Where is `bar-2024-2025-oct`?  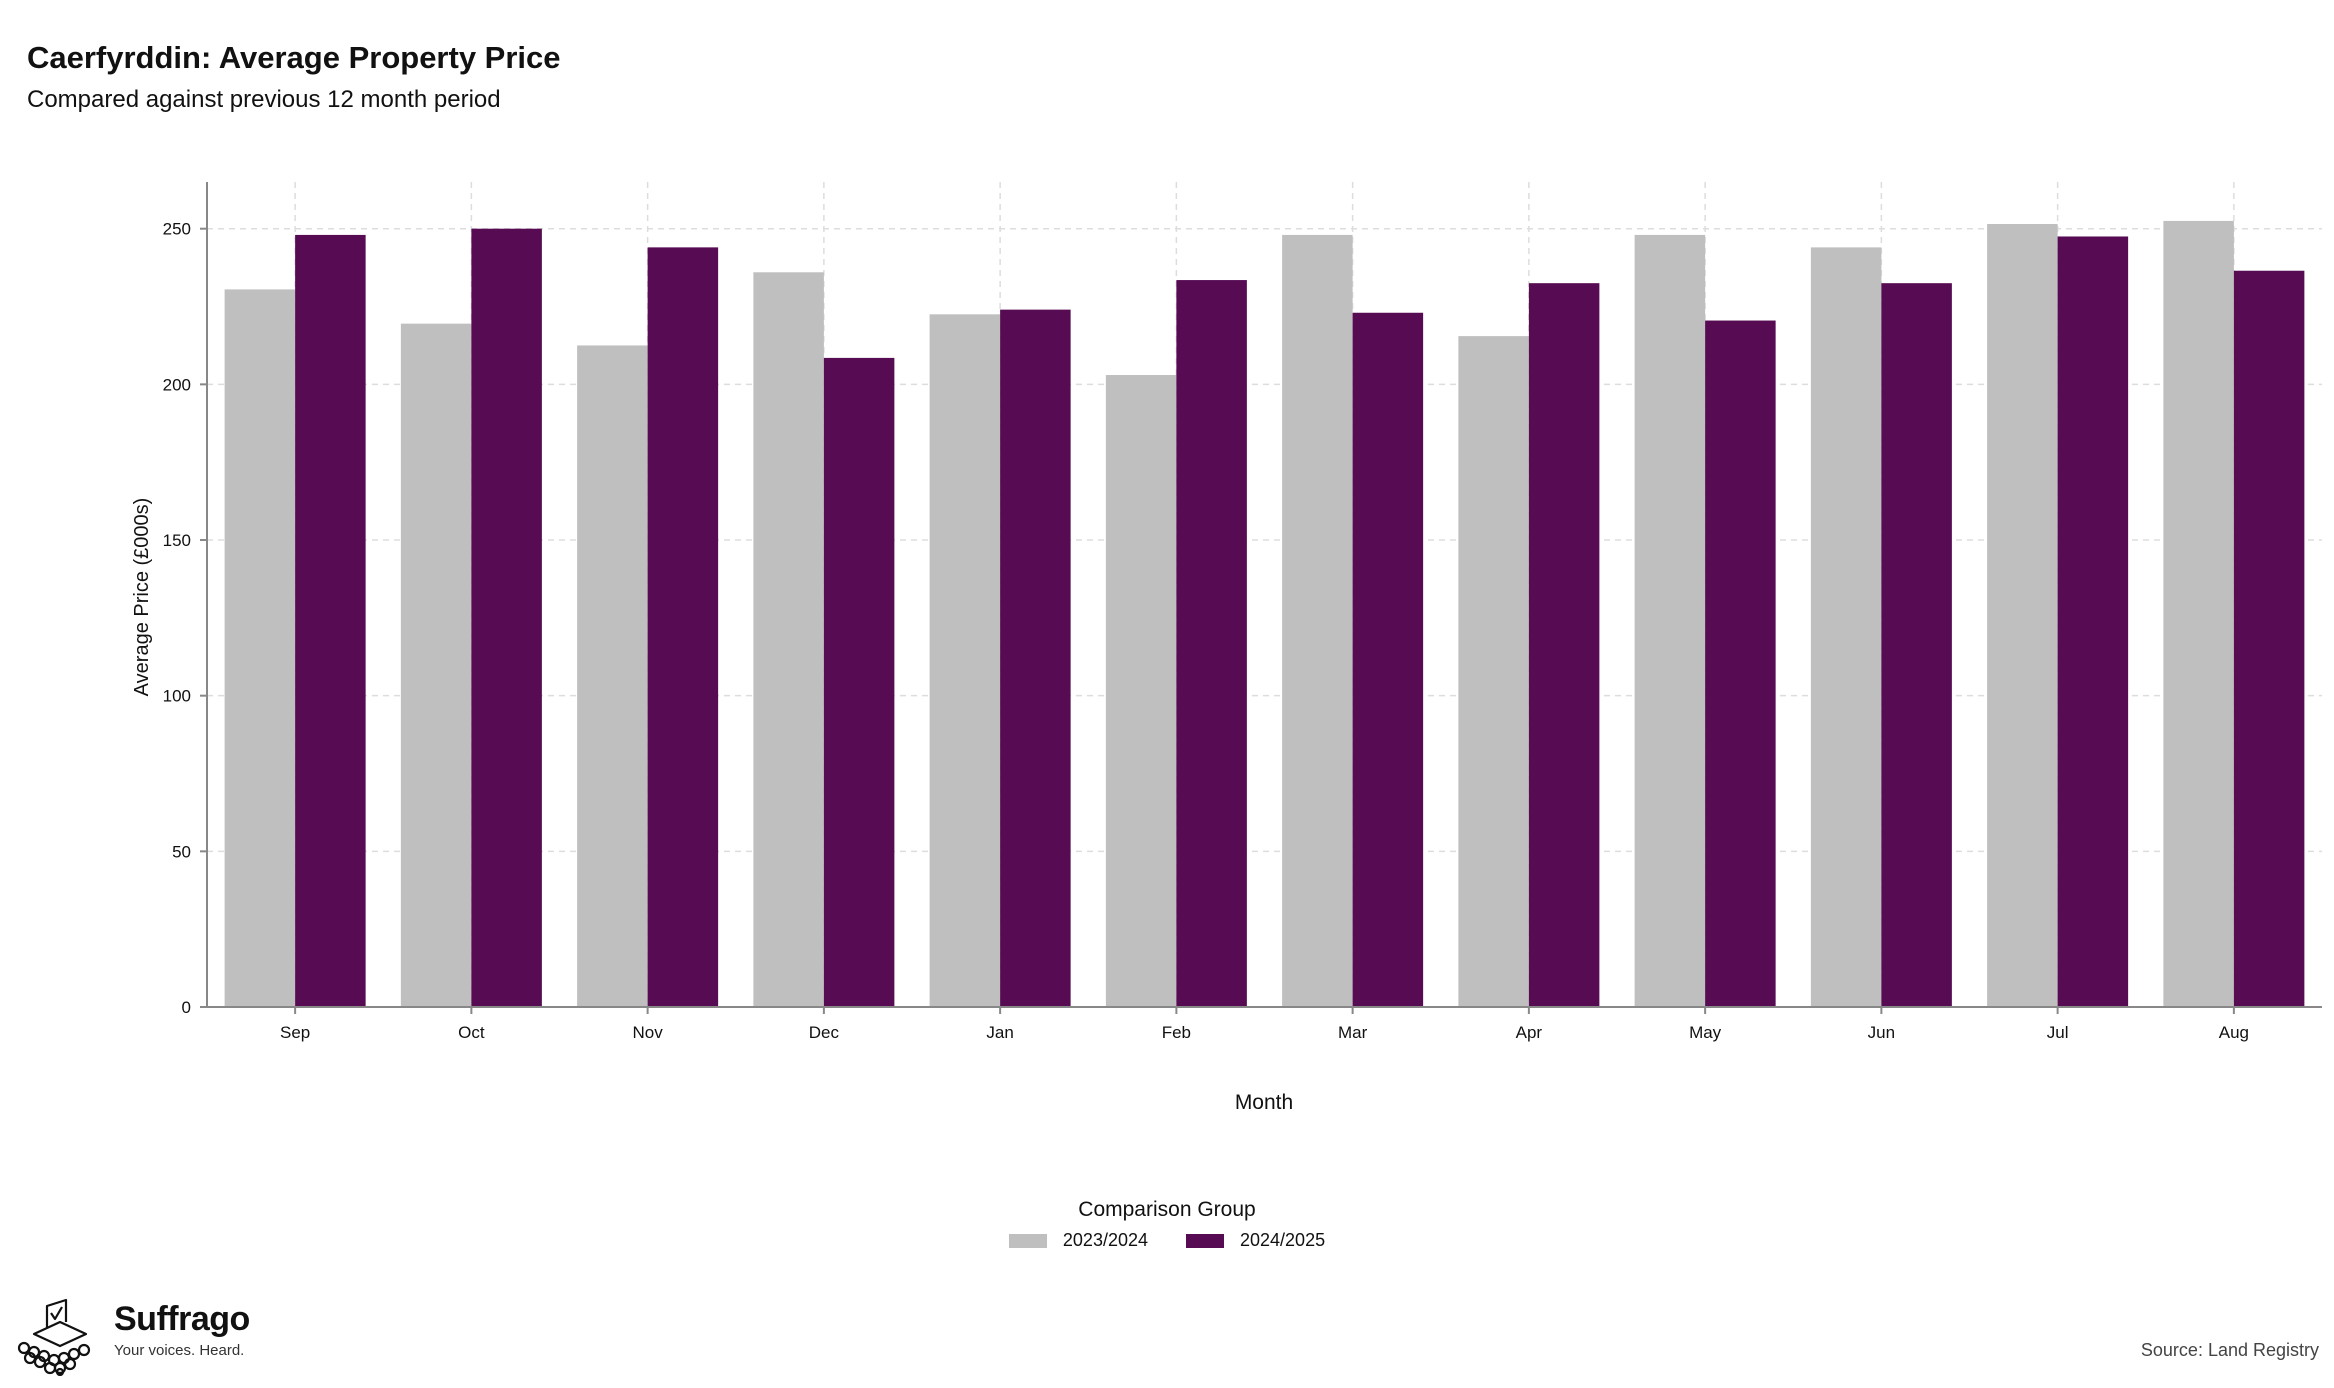
bar-2024-2025-oct is located at coordinates (506, 617).